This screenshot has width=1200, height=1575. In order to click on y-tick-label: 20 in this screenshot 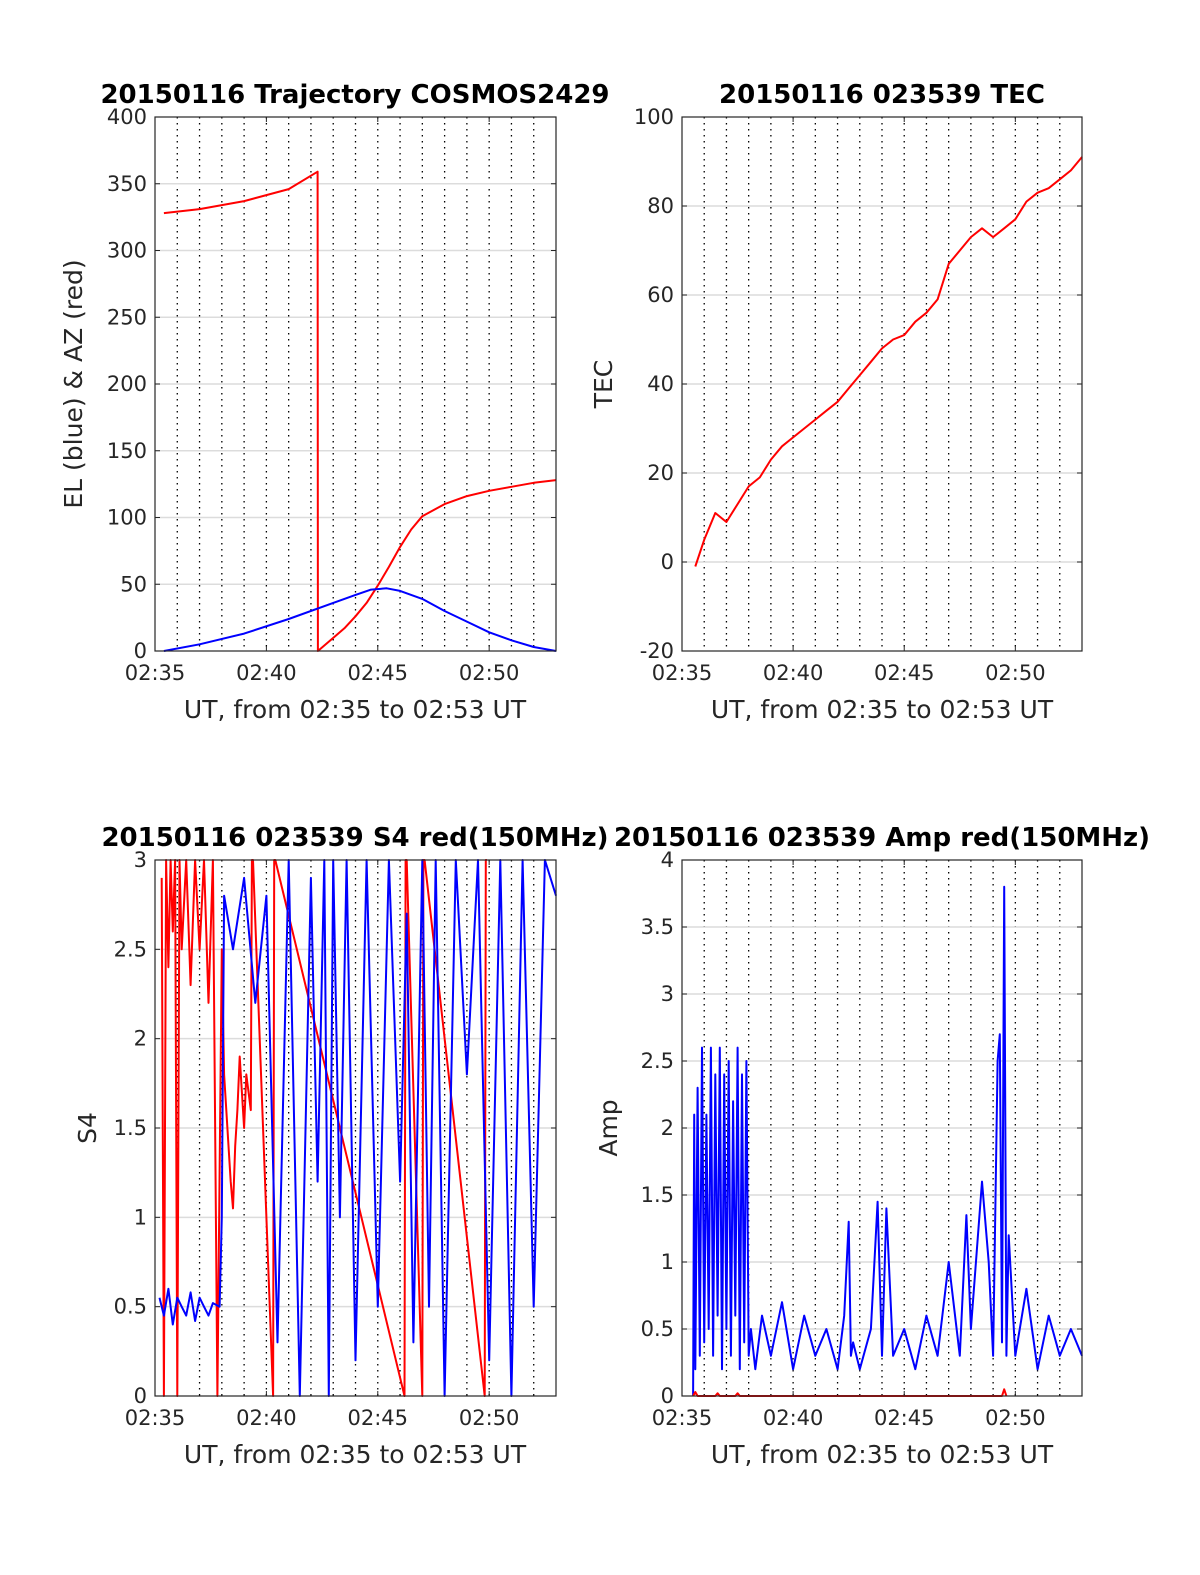, I will do `click(660, 473)`.